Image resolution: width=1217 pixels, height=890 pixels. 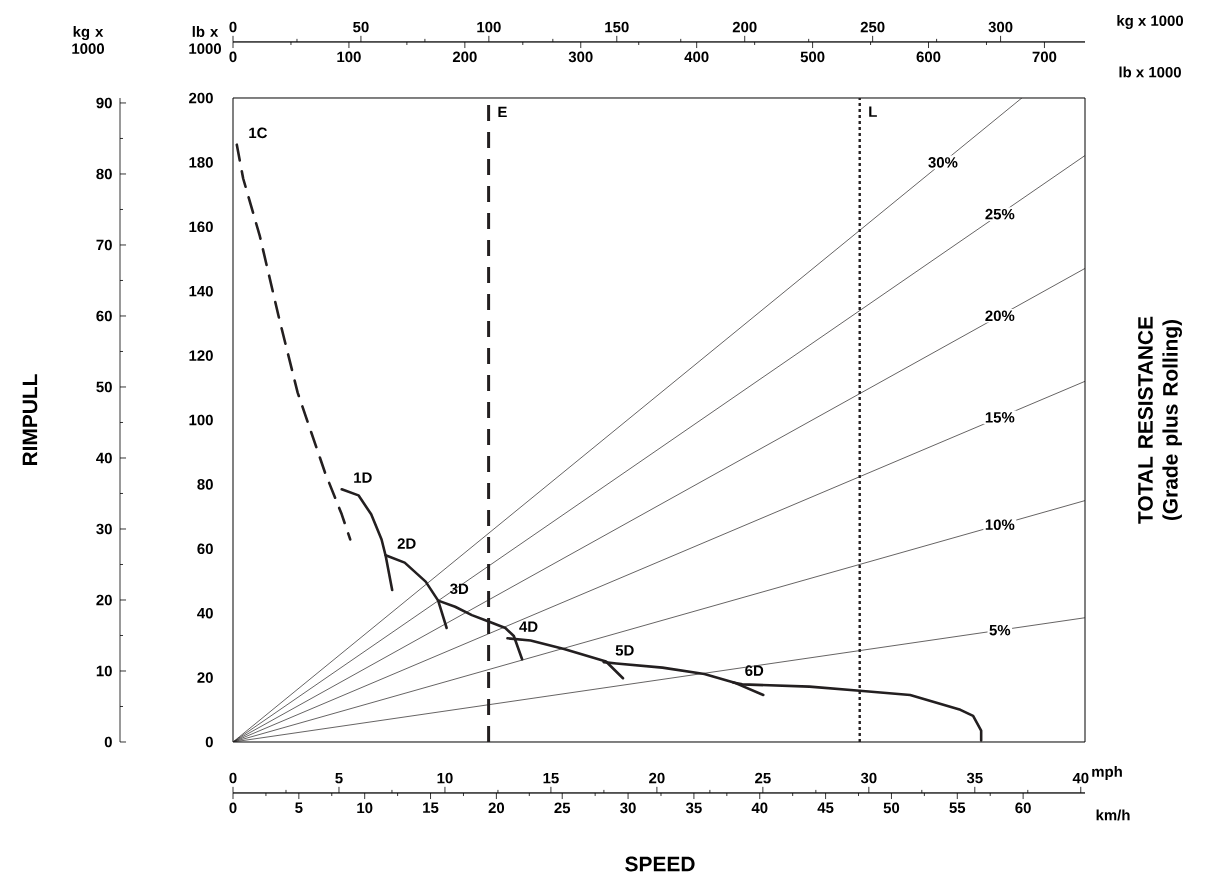 What do you see at coordinates (201, 227) in the screenshot?
I see `y-tick-label: 160` at bounding box center [201, 227].